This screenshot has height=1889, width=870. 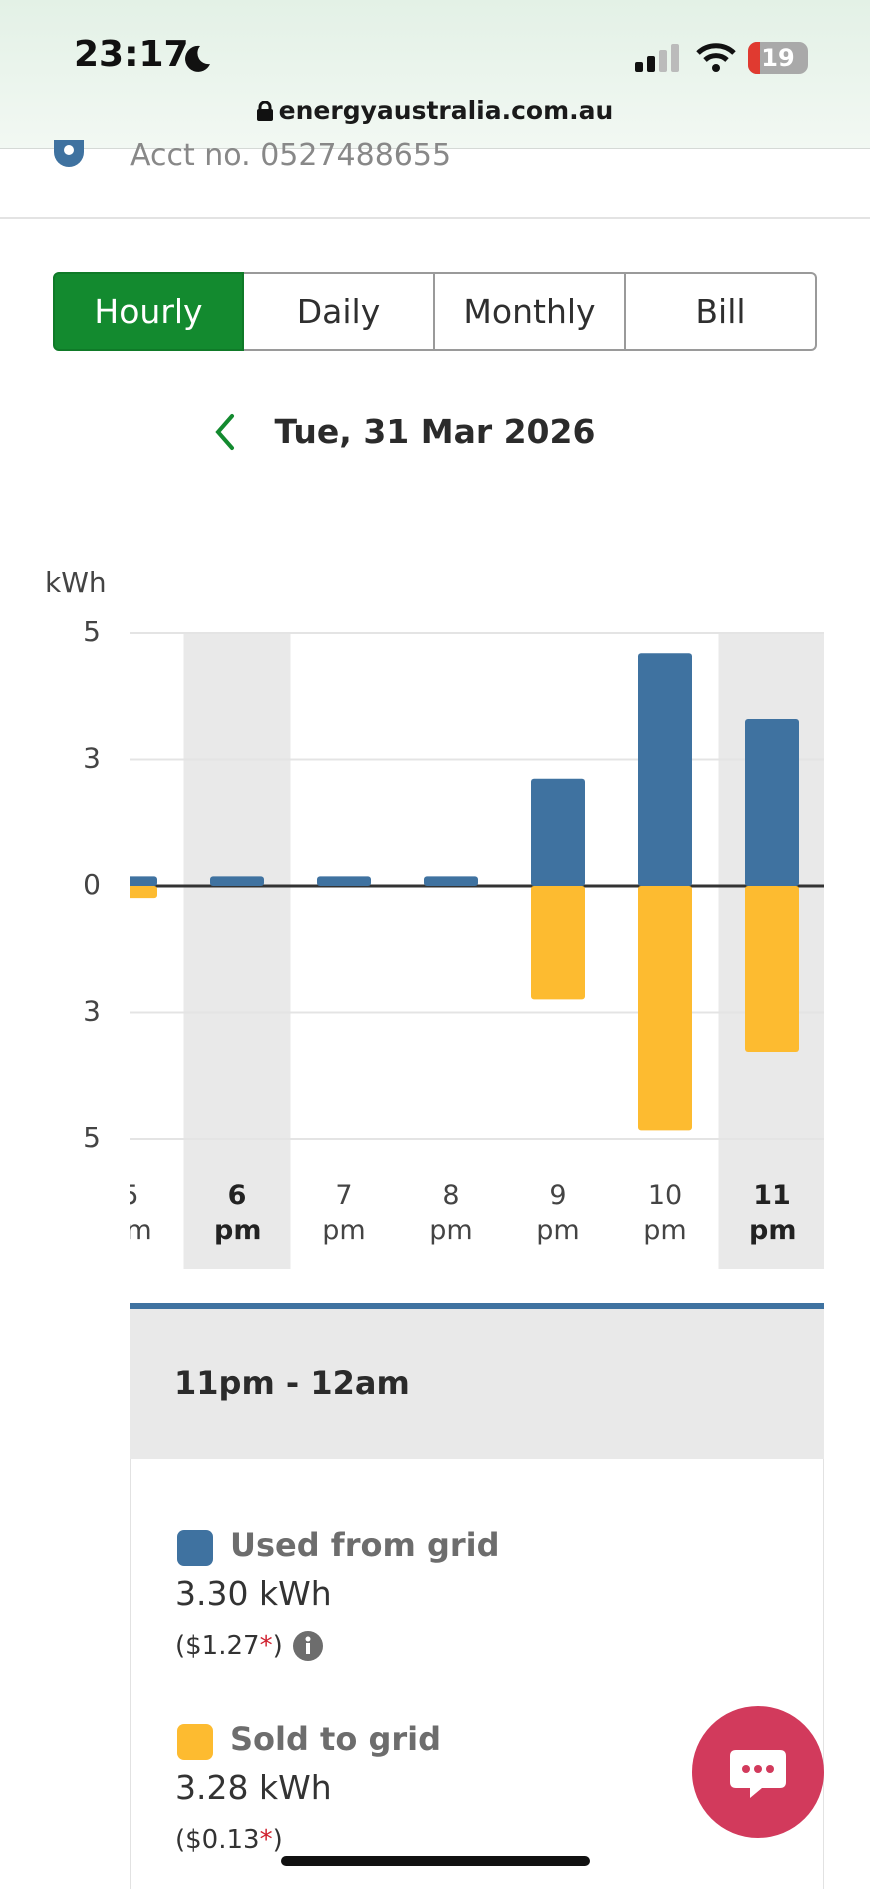 I want to click on battery: 19, so click(x=778, y=58).